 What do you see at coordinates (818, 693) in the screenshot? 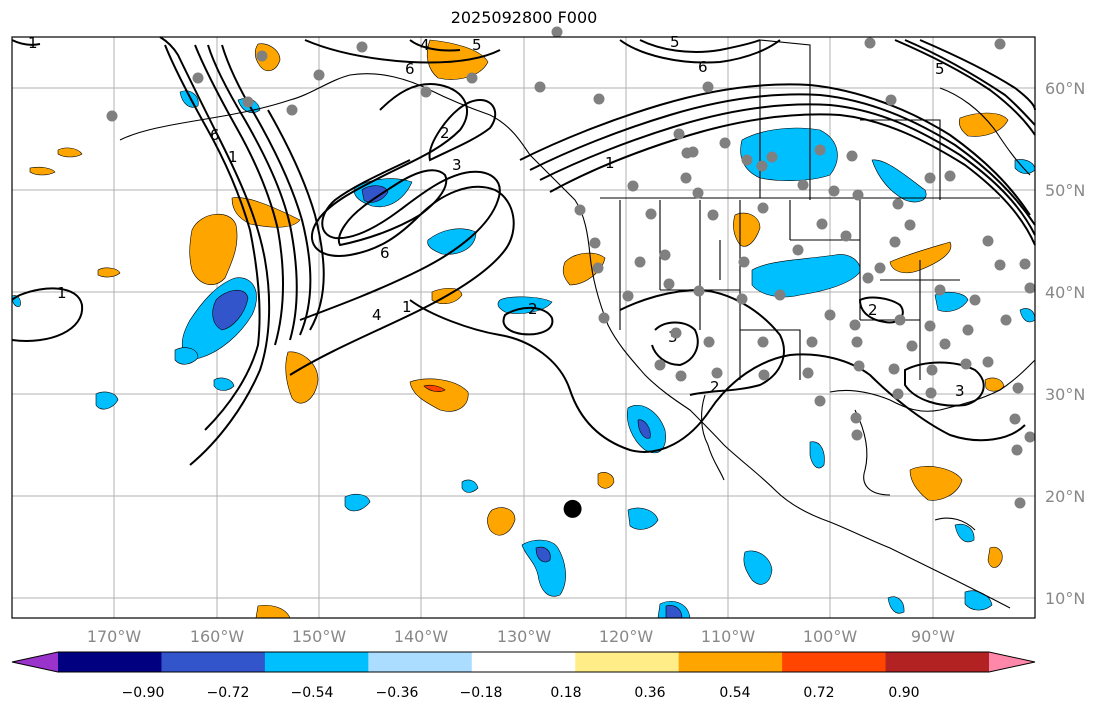
I see `colorbar-tick-label: 0.72` at bounding box center [818, 693].